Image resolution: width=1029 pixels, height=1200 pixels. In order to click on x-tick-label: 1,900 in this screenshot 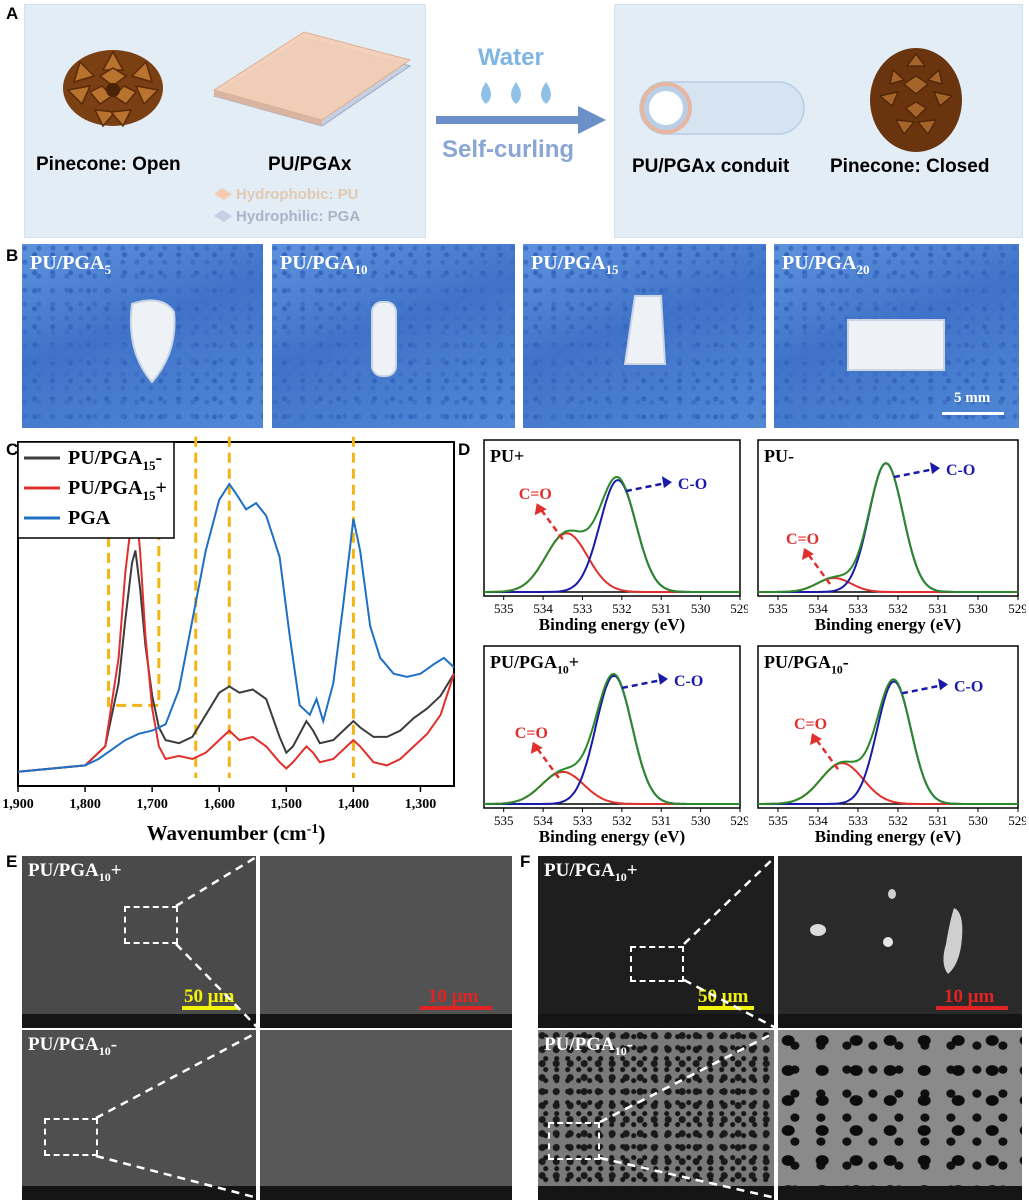, I will do `click(18, 804)`.